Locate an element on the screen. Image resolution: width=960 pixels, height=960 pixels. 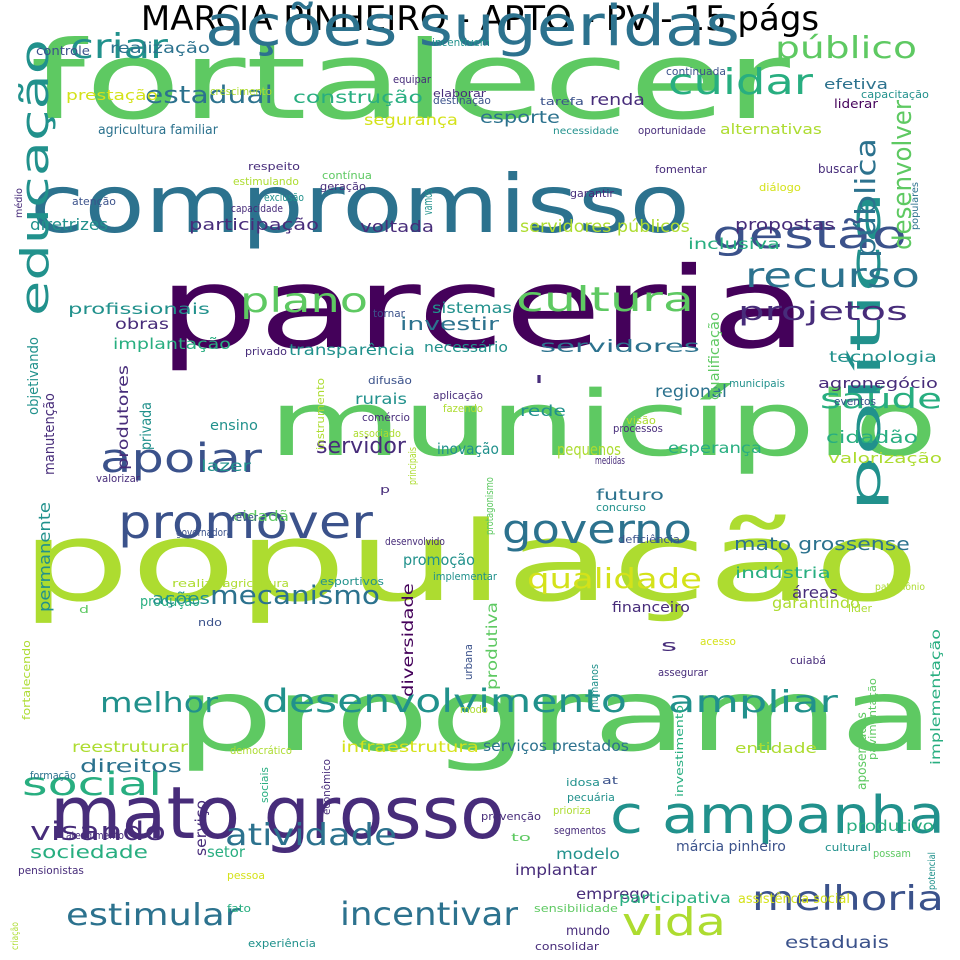
word-produtores: produtores is located at coordinates (123, 417).